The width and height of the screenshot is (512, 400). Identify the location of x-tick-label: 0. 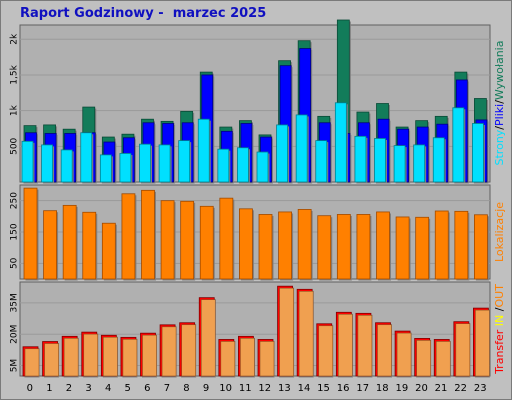
(30, 388).